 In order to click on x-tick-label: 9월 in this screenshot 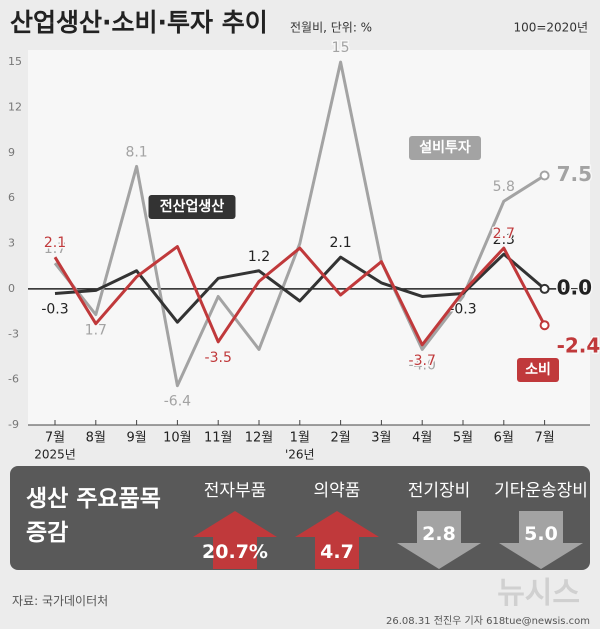, I will do `click(136, 438)`.